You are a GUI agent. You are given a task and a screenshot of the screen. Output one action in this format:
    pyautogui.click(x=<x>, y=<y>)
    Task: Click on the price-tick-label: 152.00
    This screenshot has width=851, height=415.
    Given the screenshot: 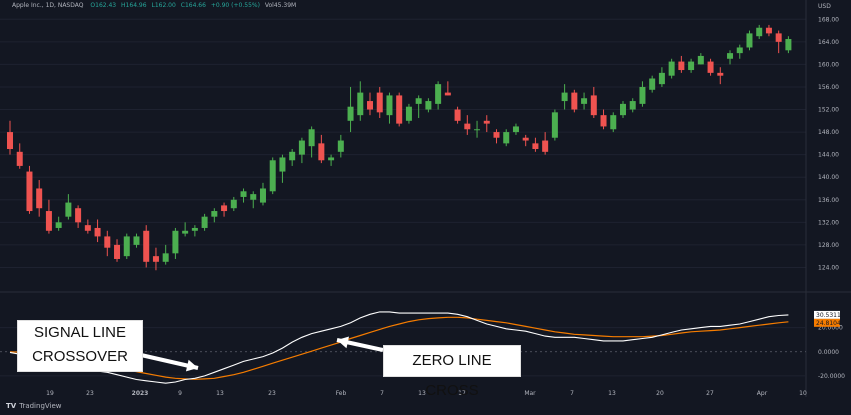 What is the action you would take?
    pyautogui.click(x=828, y=110)
    